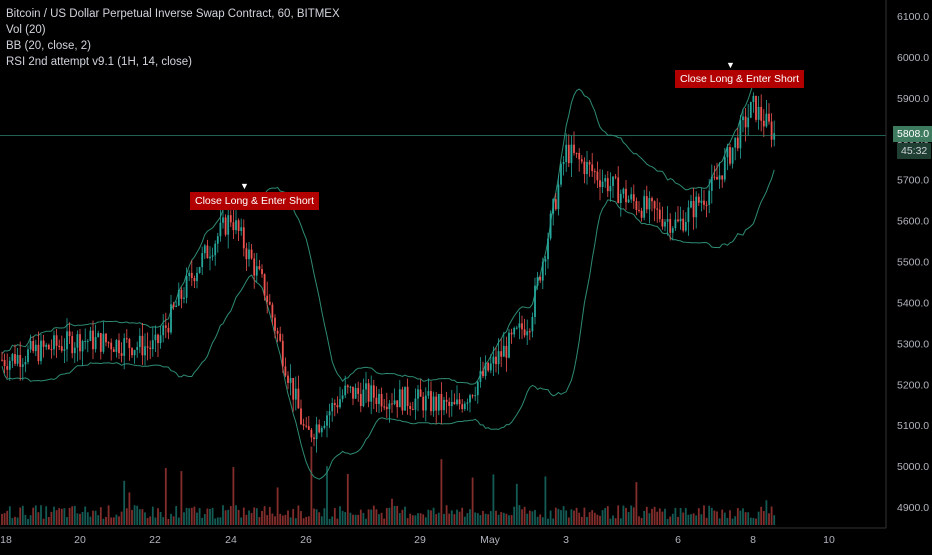 The image size is (932, 555). What do you see at coordinates (740, 79) in the screenshot?
I see `signal-label-2: Close Long & Enter Short` at bounding box center [740, 79].